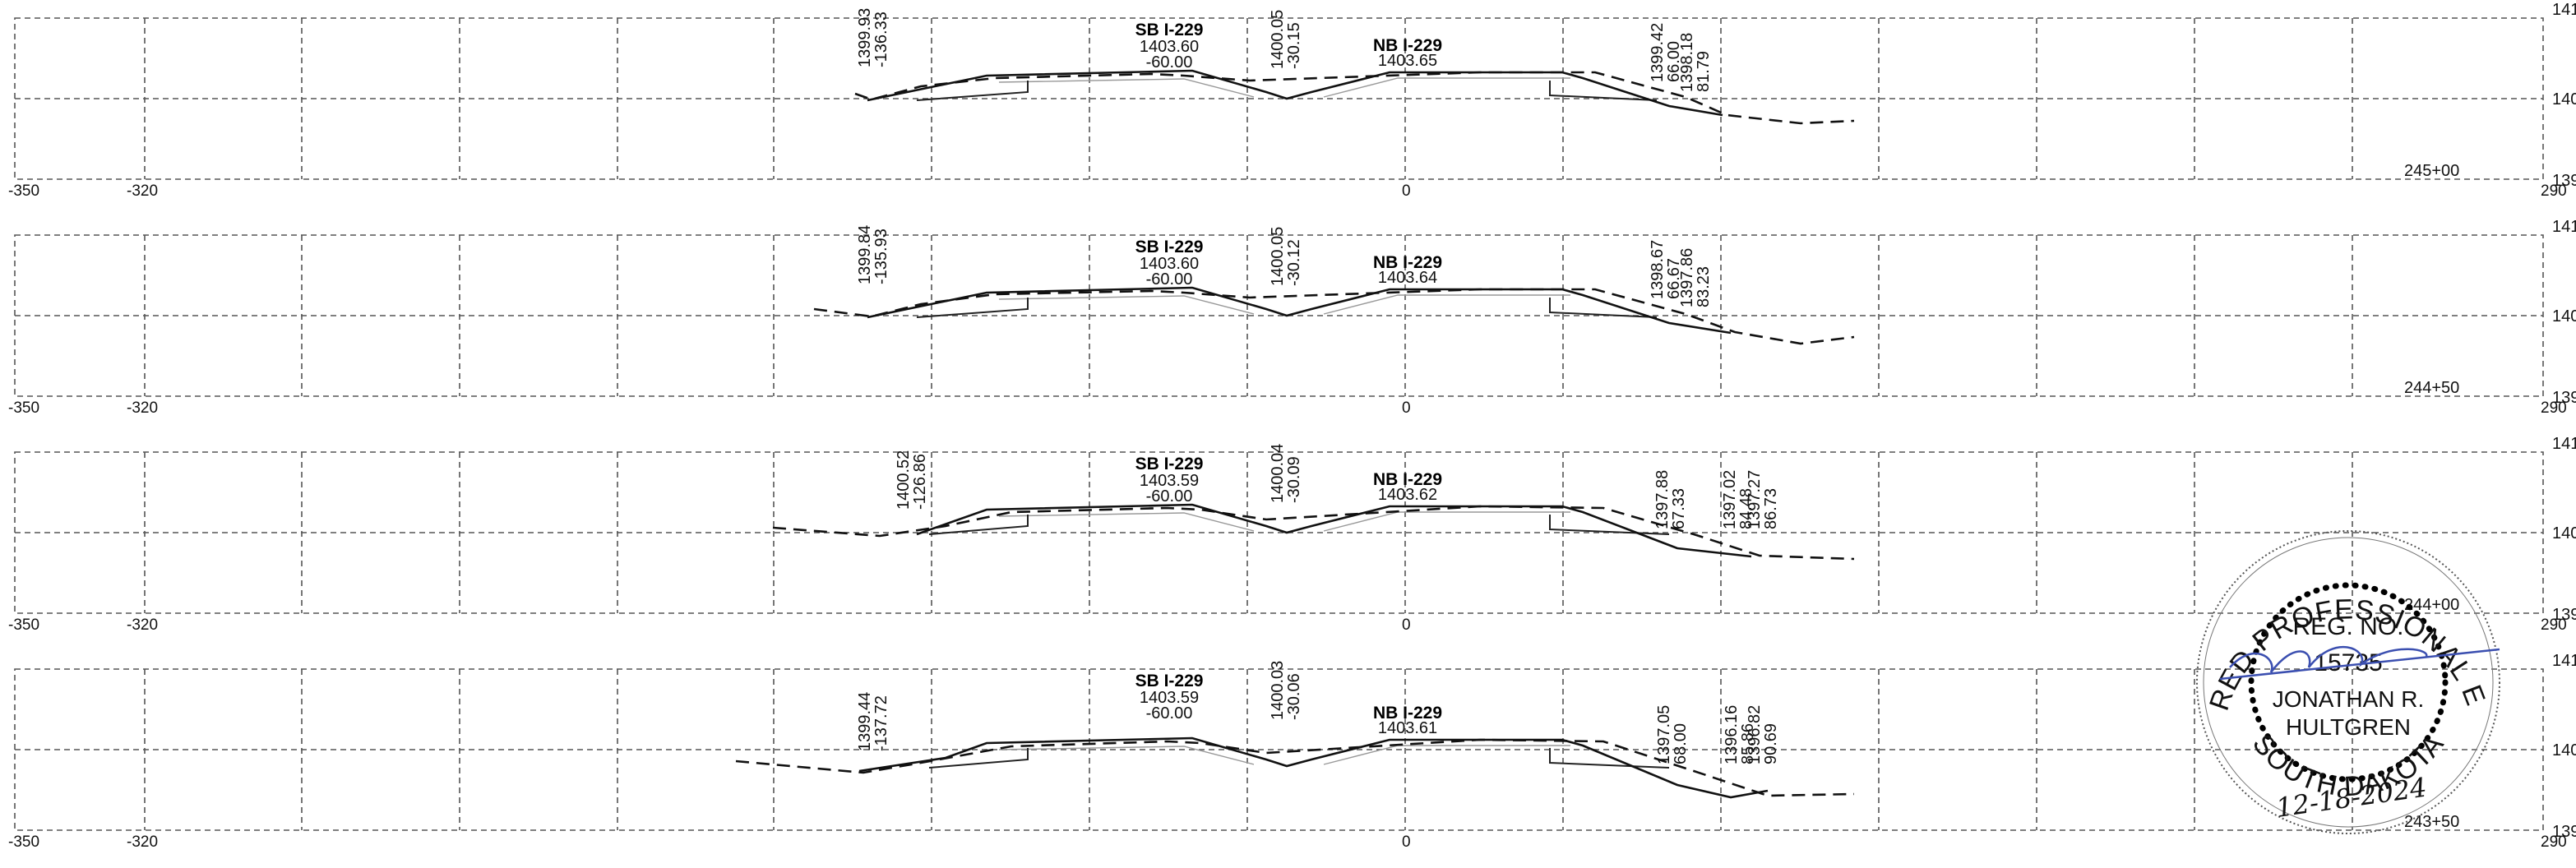  What do you see at coordinates (1771, 744) in the screenshot?
I see `right-catch-point-offset: 90.69` at bounding box center [1771, 744].